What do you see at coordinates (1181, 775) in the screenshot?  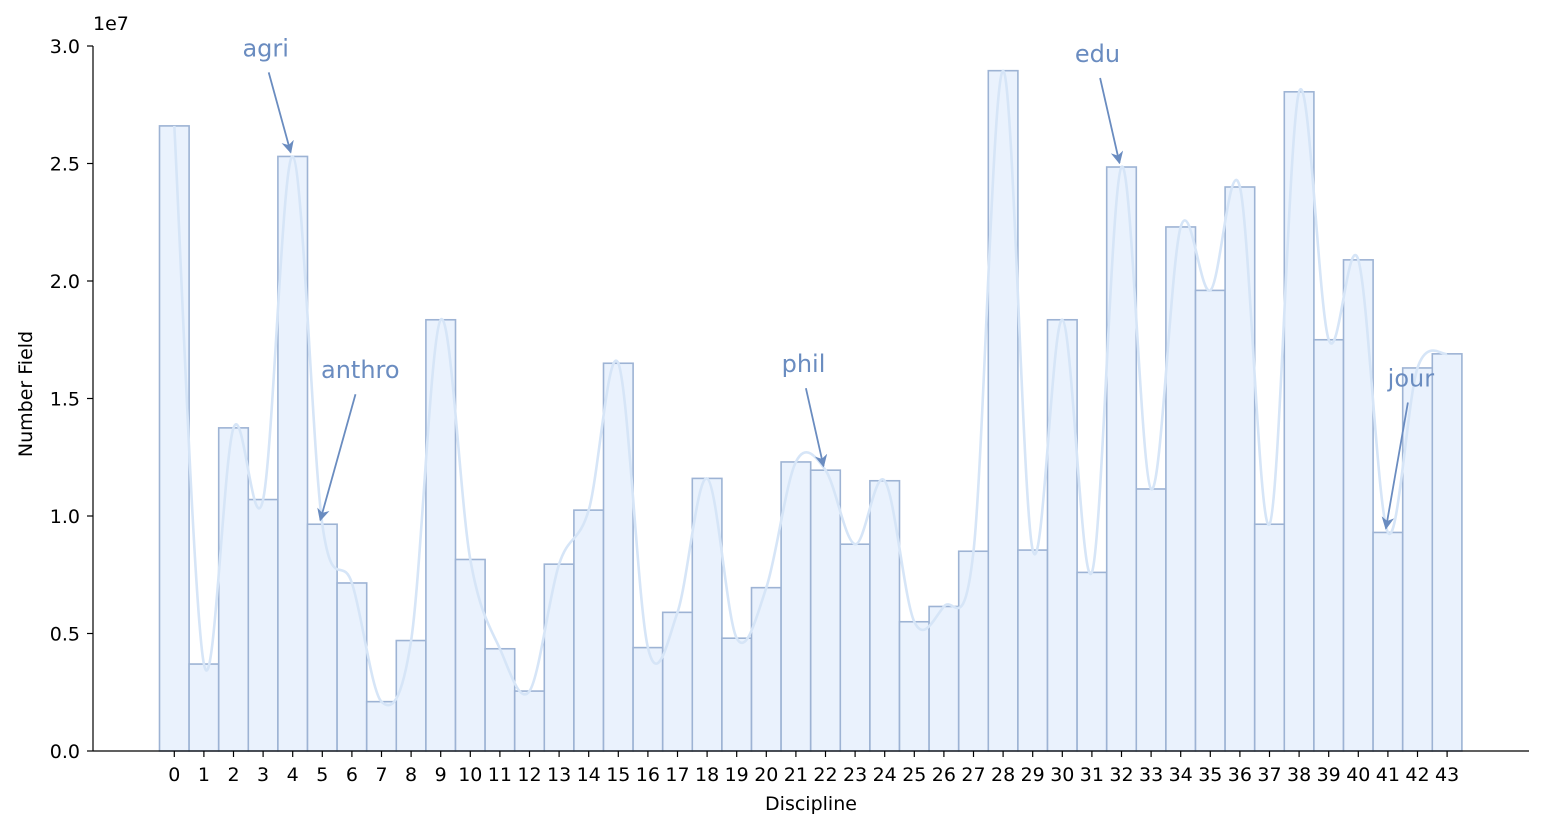 I see `x-tick-label: 34` at bounding box center [1181, 775].